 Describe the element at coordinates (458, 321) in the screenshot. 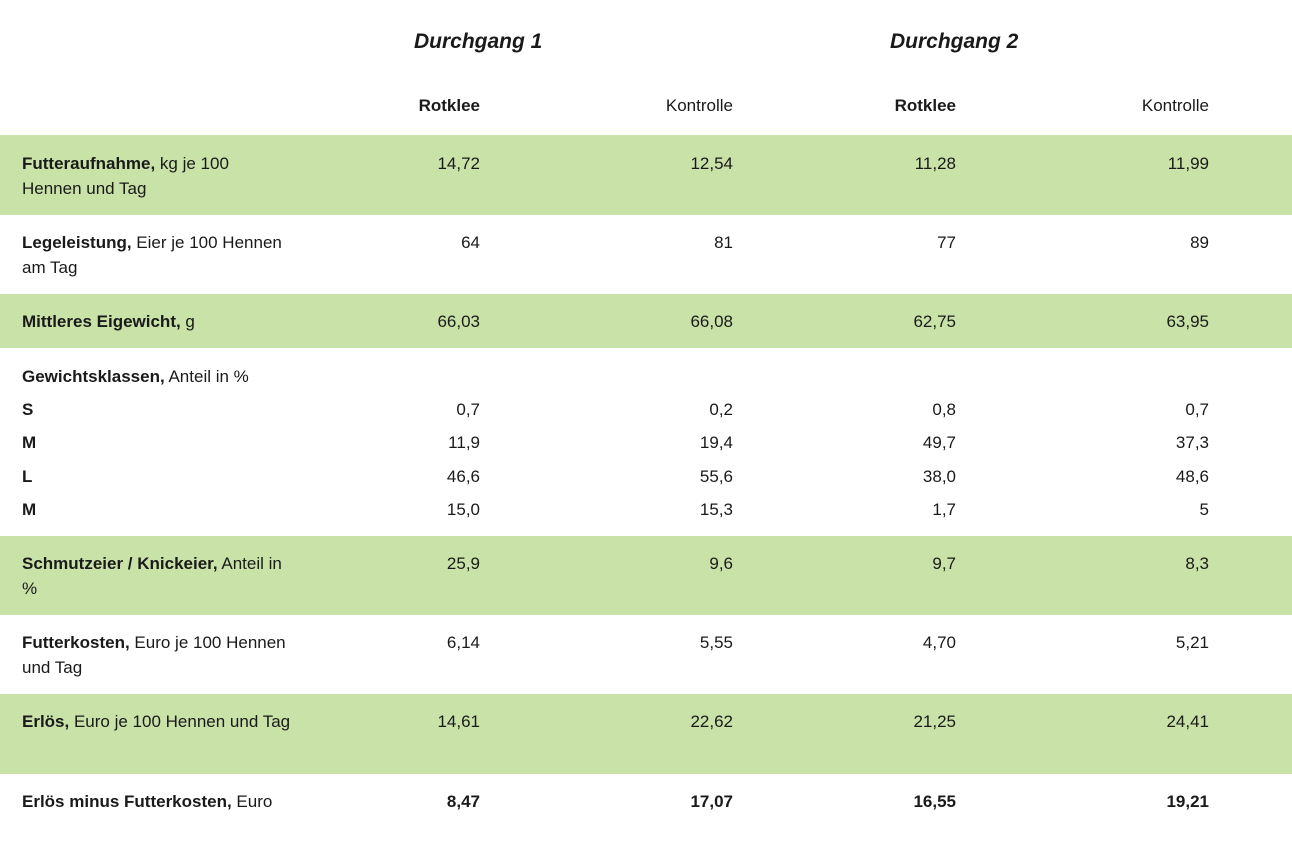

I see `cell-value: 66,03` at that location.